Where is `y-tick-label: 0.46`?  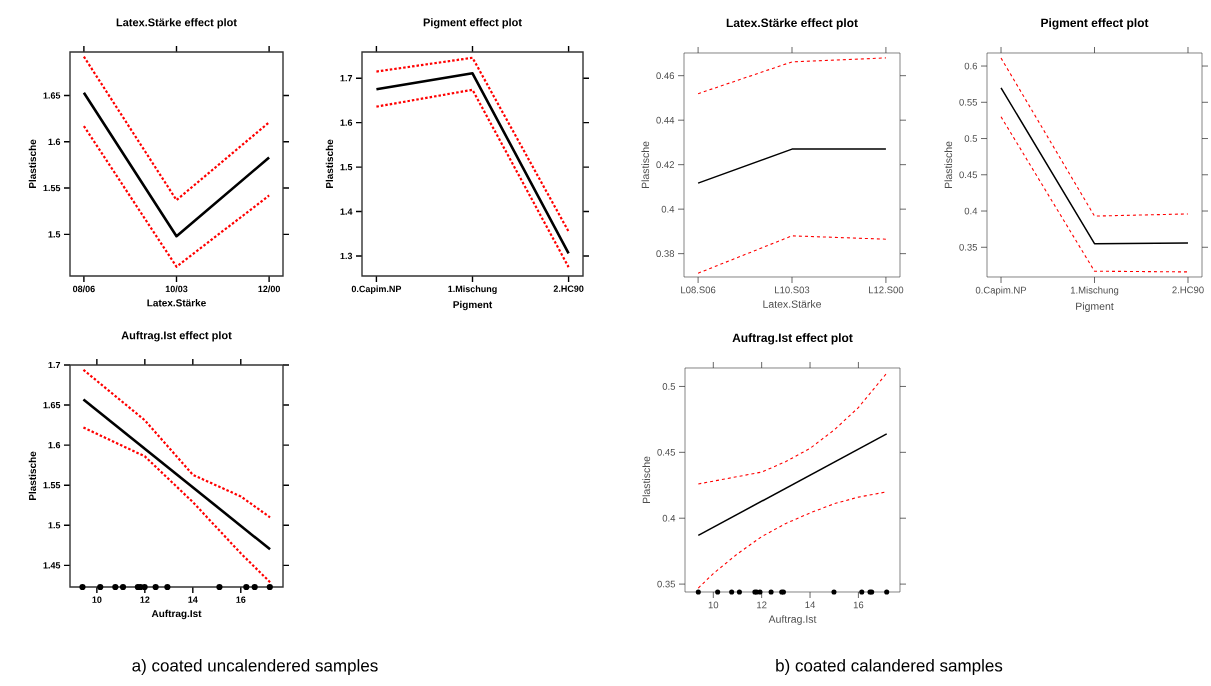
y-tick-label: 0.46 is located at coordinates (665, 76).